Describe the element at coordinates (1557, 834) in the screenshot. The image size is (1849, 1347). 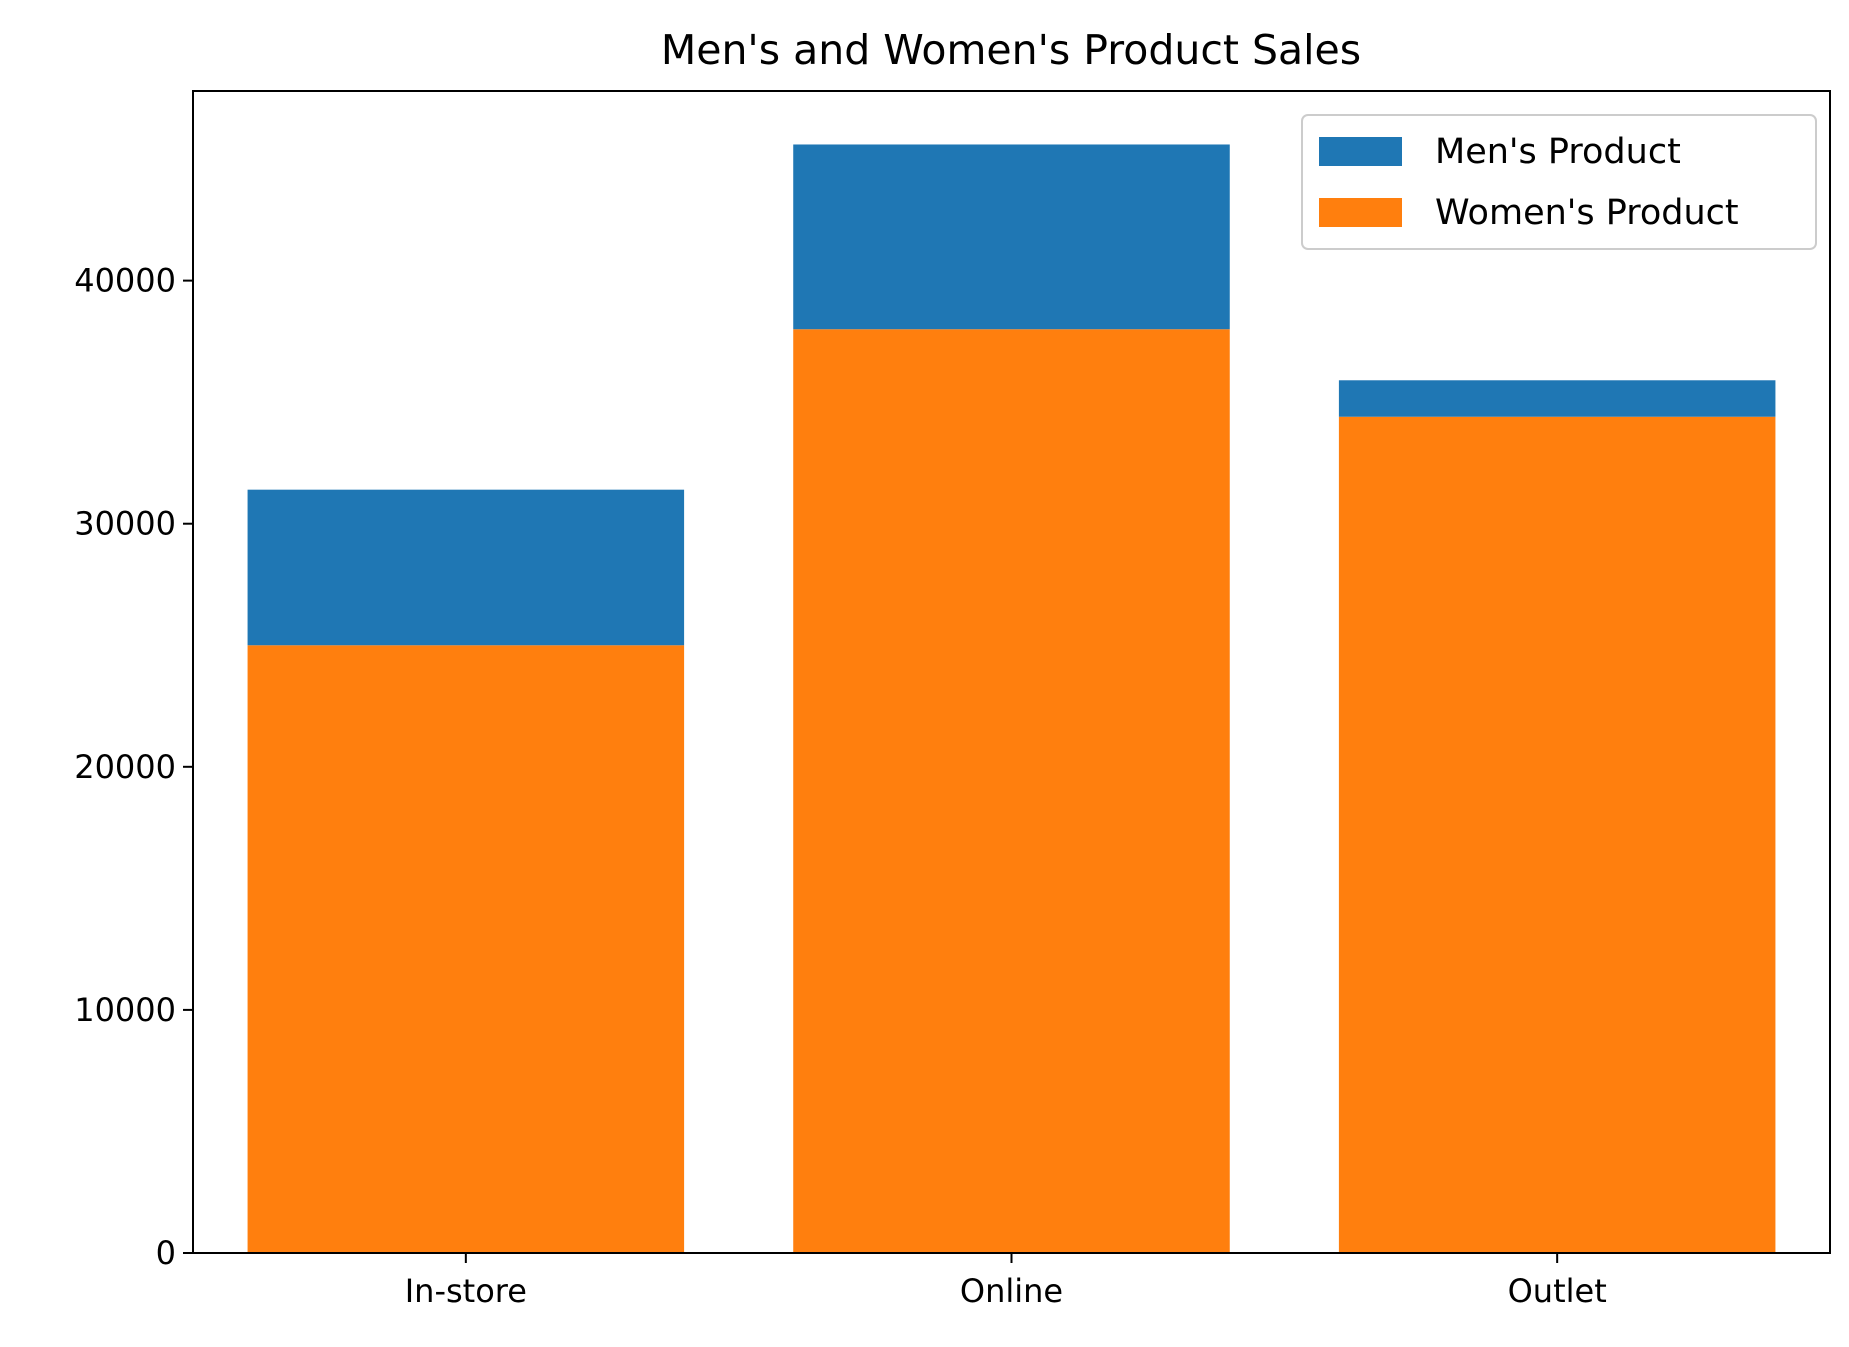
I see `bar-women-s-product-outlet` at that location.